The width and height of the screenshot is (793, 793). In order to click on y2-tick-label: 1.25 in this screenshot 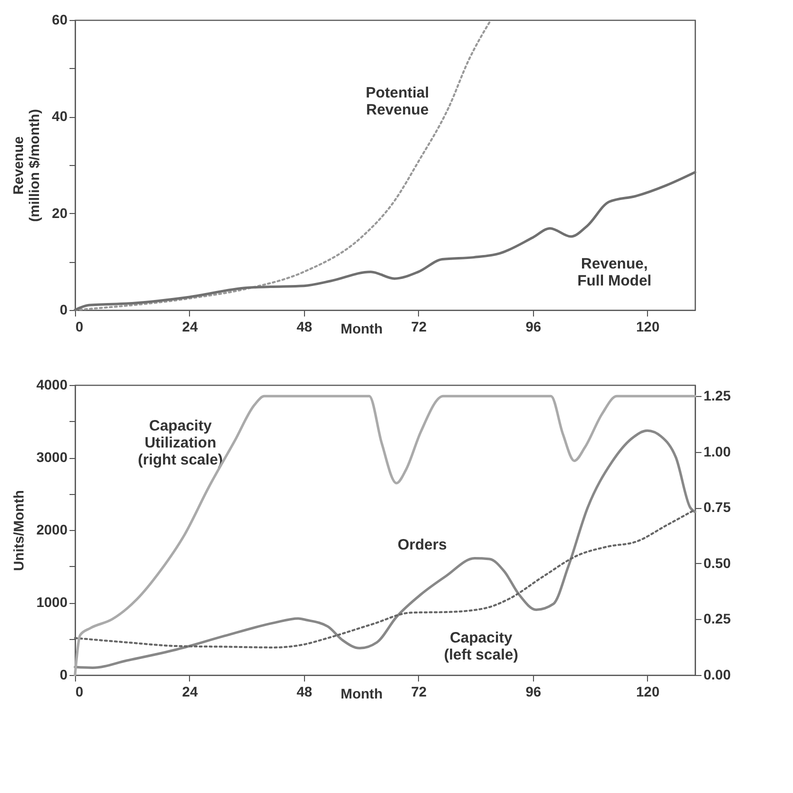, I will do `click(717, 396)`.